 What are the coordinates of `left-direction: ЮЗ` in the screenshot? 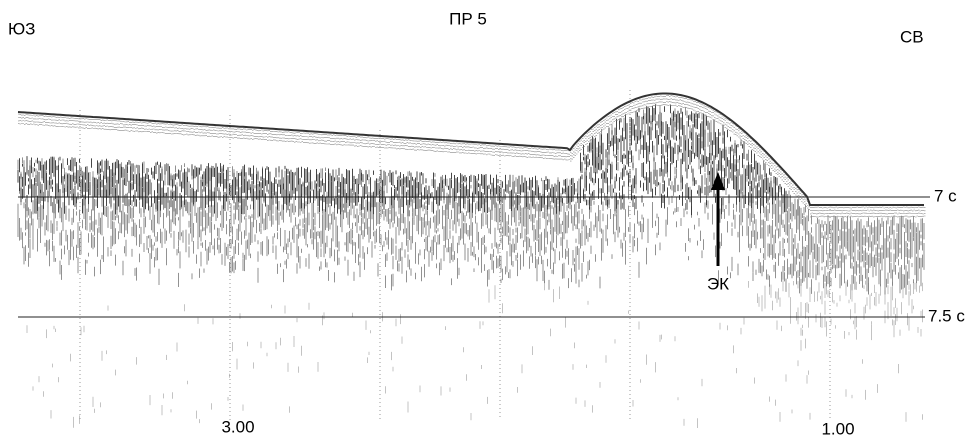 It's located at (21, 28).